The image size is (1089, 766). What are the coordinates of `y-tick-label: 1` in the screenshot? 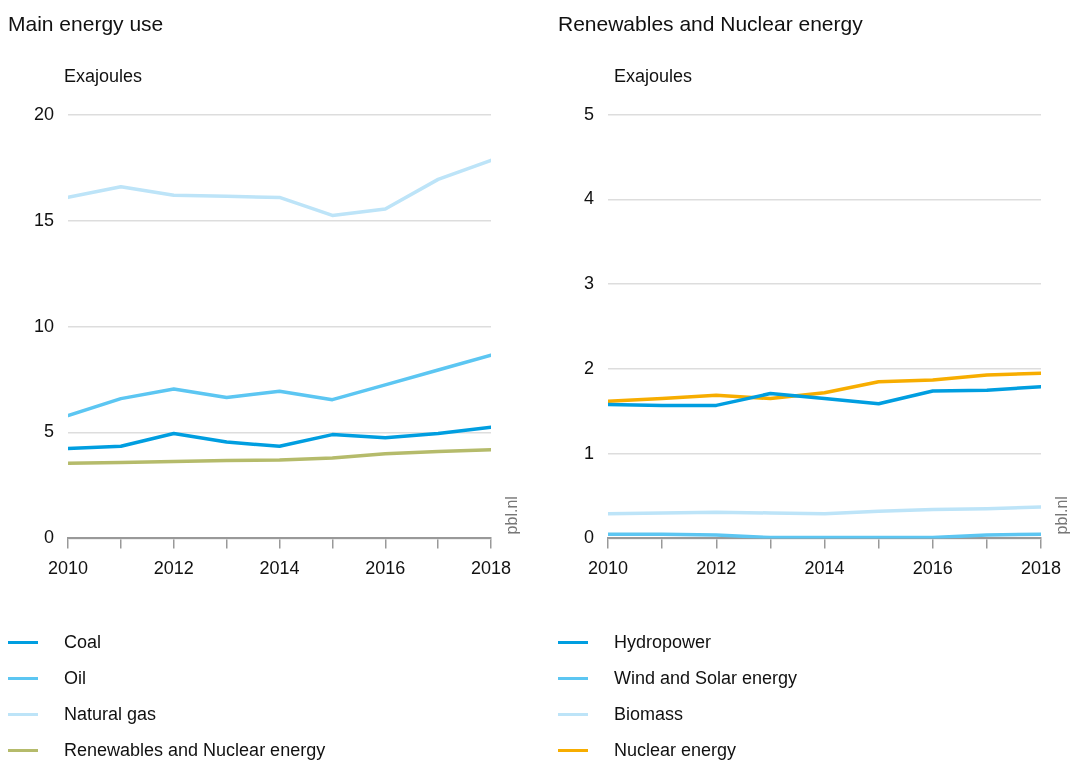 It's located at (589, 452).